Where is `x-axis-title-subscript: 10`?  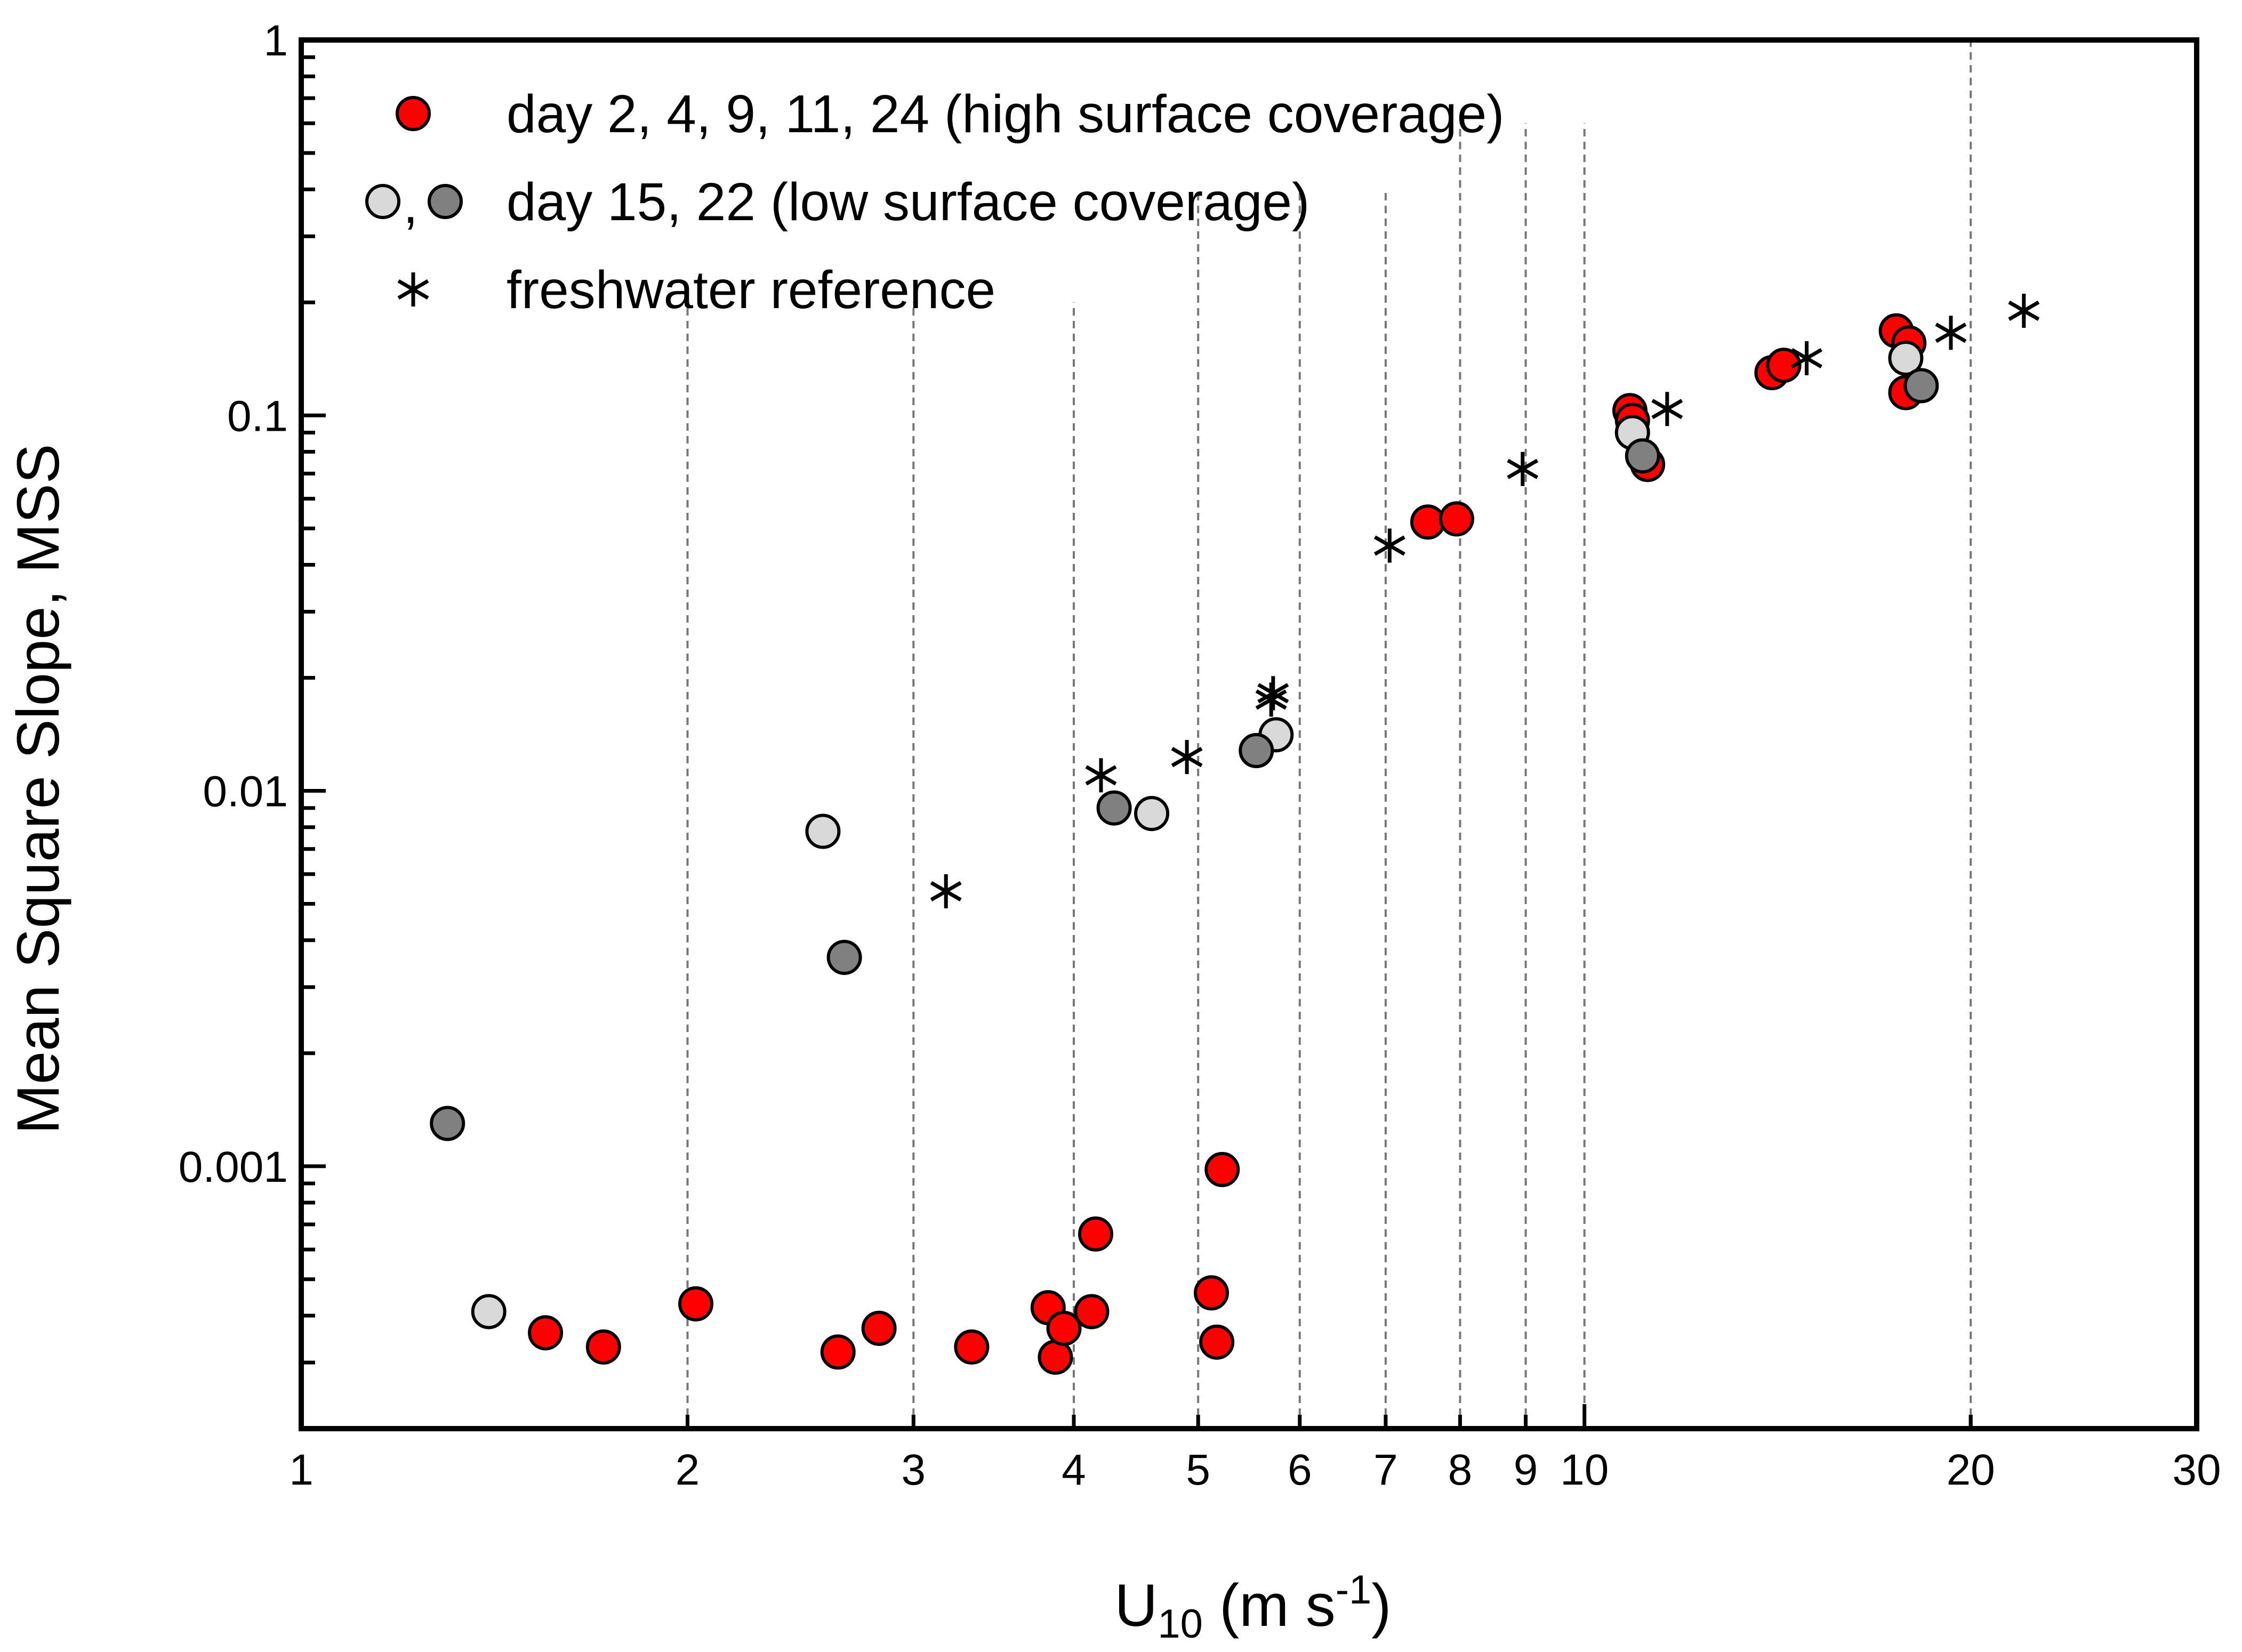
x-axis-title-subscript: 10 is located at coordinates (1180, 1624).